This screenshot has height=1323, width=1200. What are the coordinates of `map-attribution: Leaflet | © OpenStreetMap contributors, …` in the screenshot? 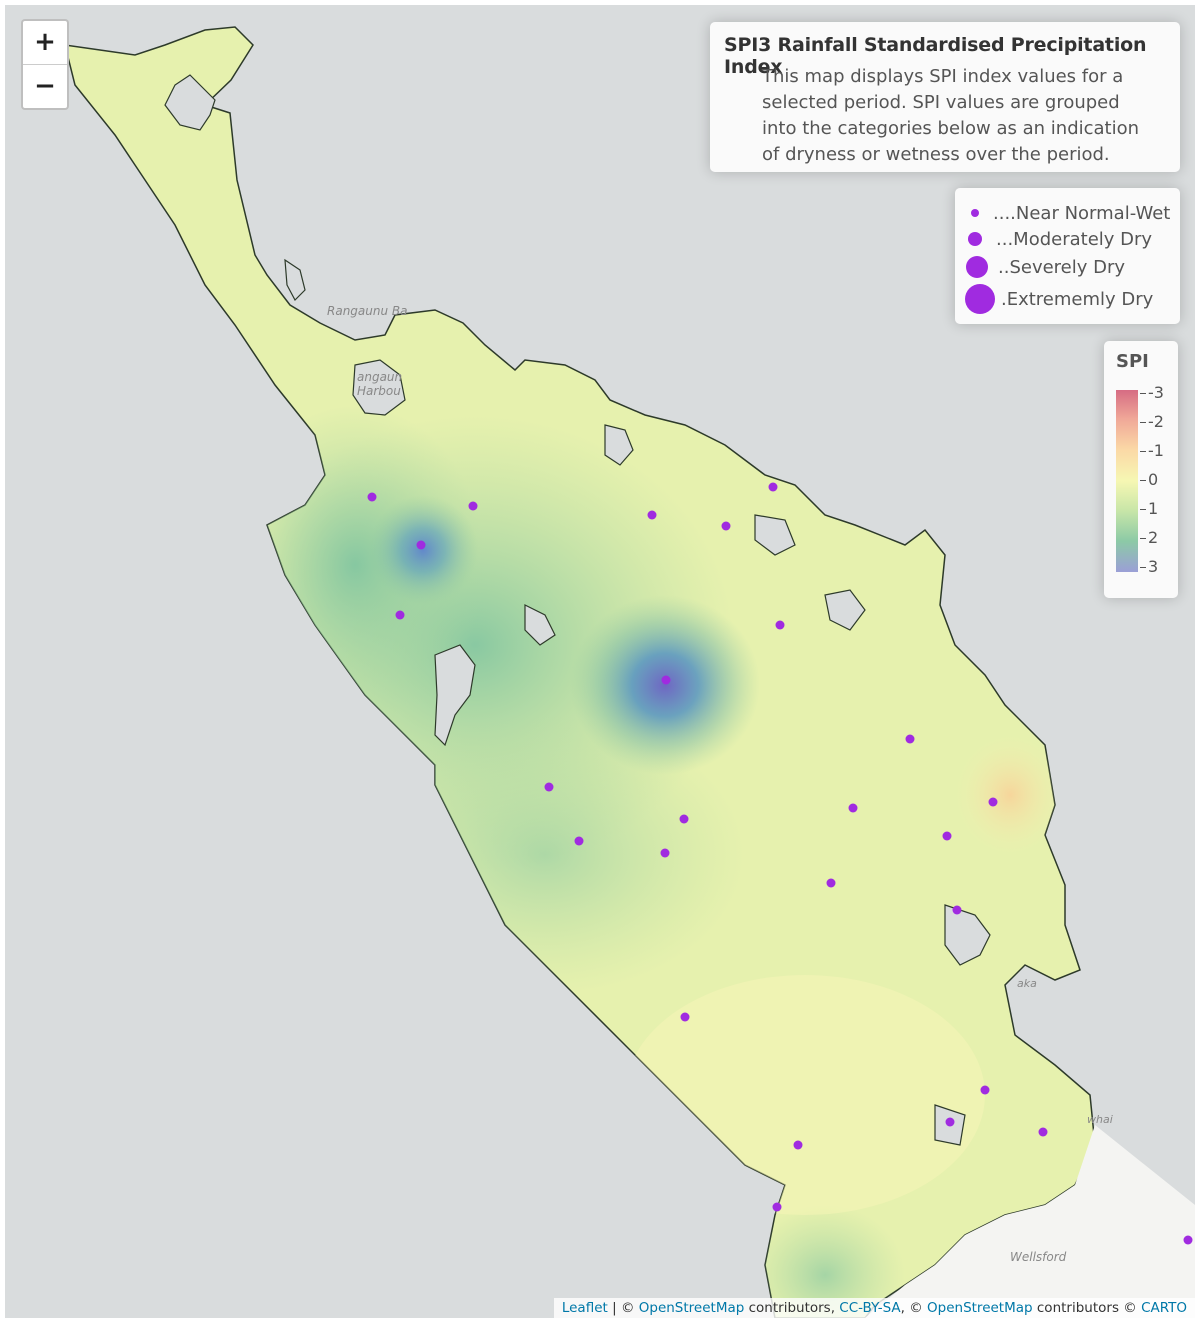 It's located at (874, 1308).